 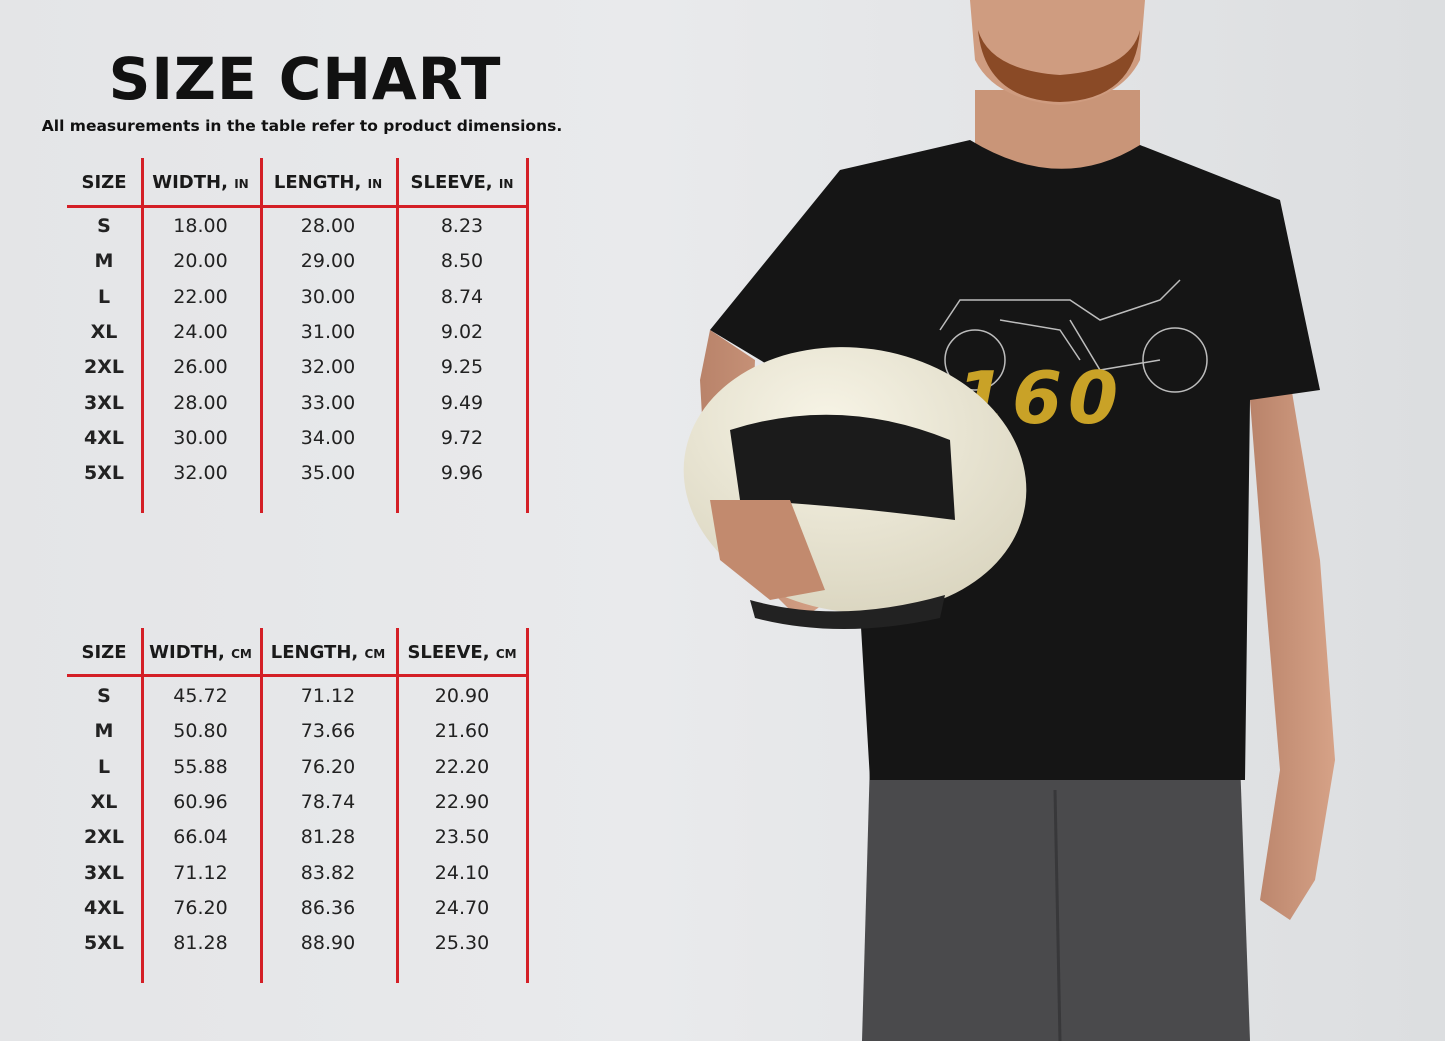 What do you see at coordinates (328, 907) in the screenshot?
I see `measurement-value: 86.36` at bounding box center [328, 907].